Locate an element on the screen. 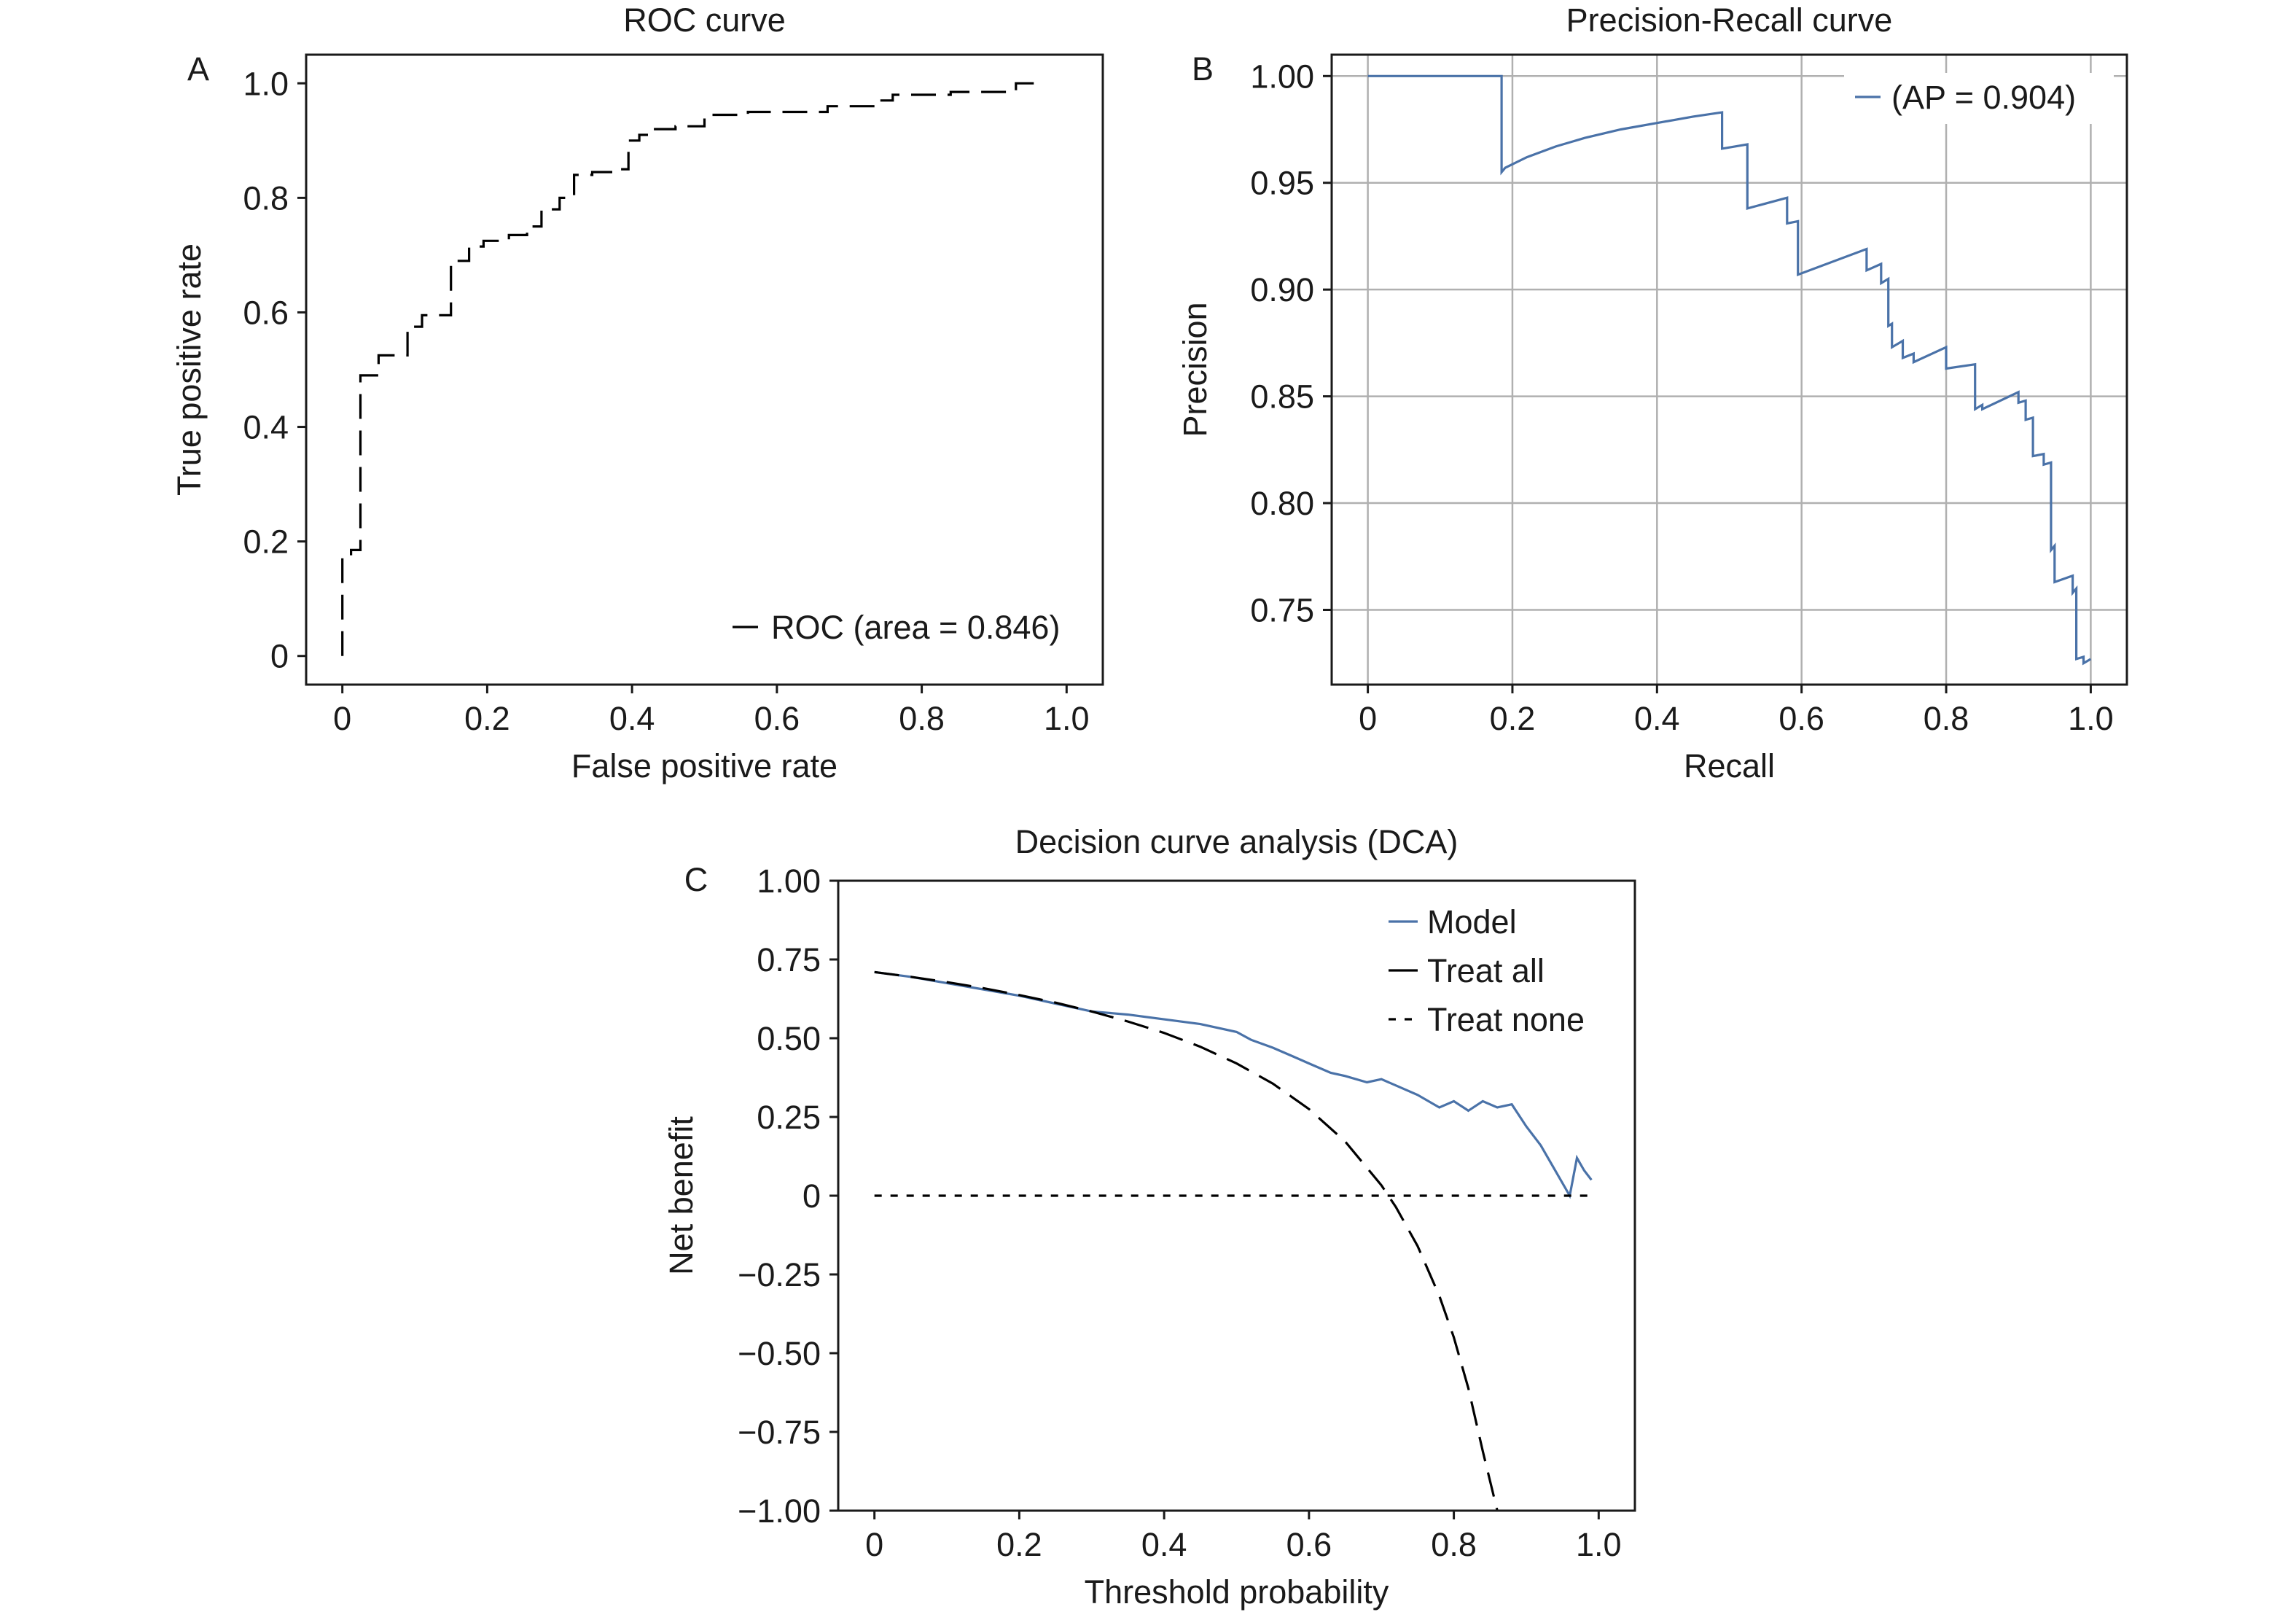 Image resolution: width=2296 pixels, height=1612 pixels. x-axis-label: Threshold probability is located at coordinates (1237, 1592).